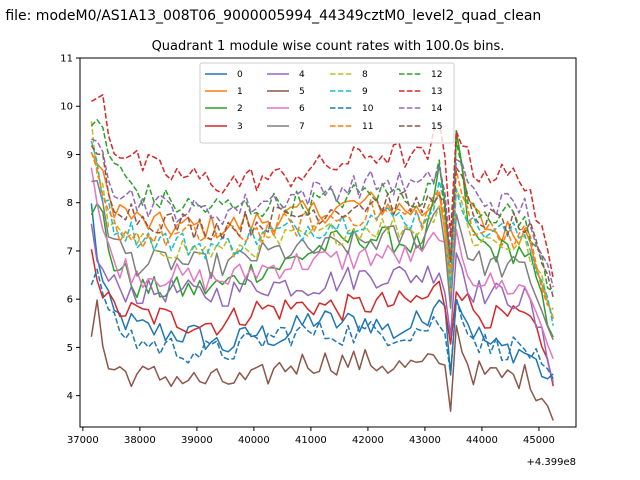  Describe the element at coordinates (70, 348) in the screenshot. I see `y-tick-label: 5` at that location.